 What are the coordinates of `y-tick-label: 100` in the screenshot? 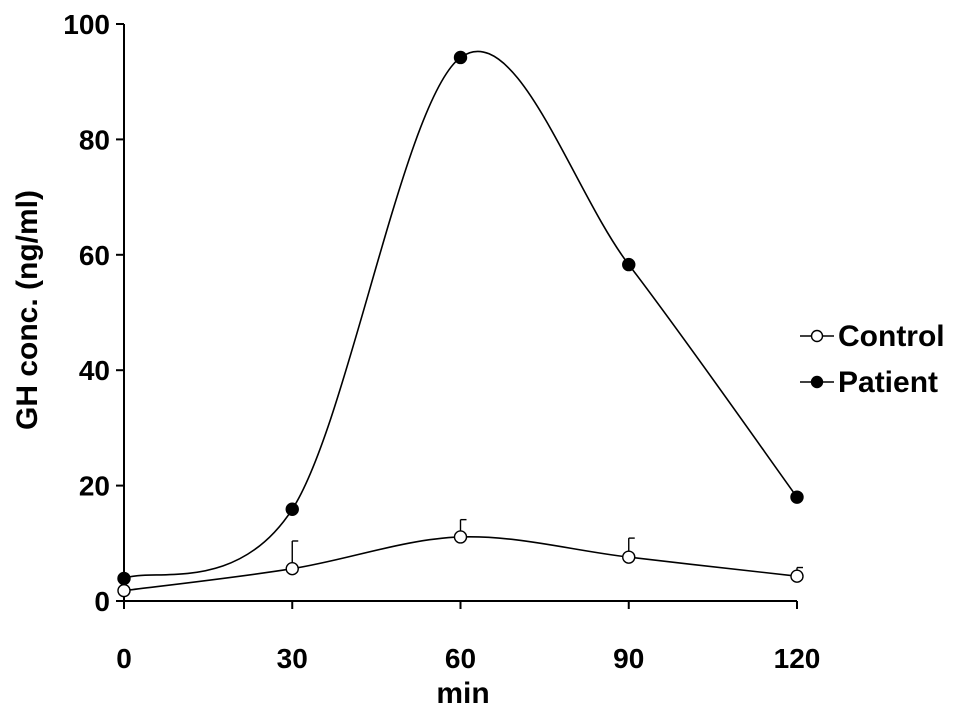 It's located at (86, 24).